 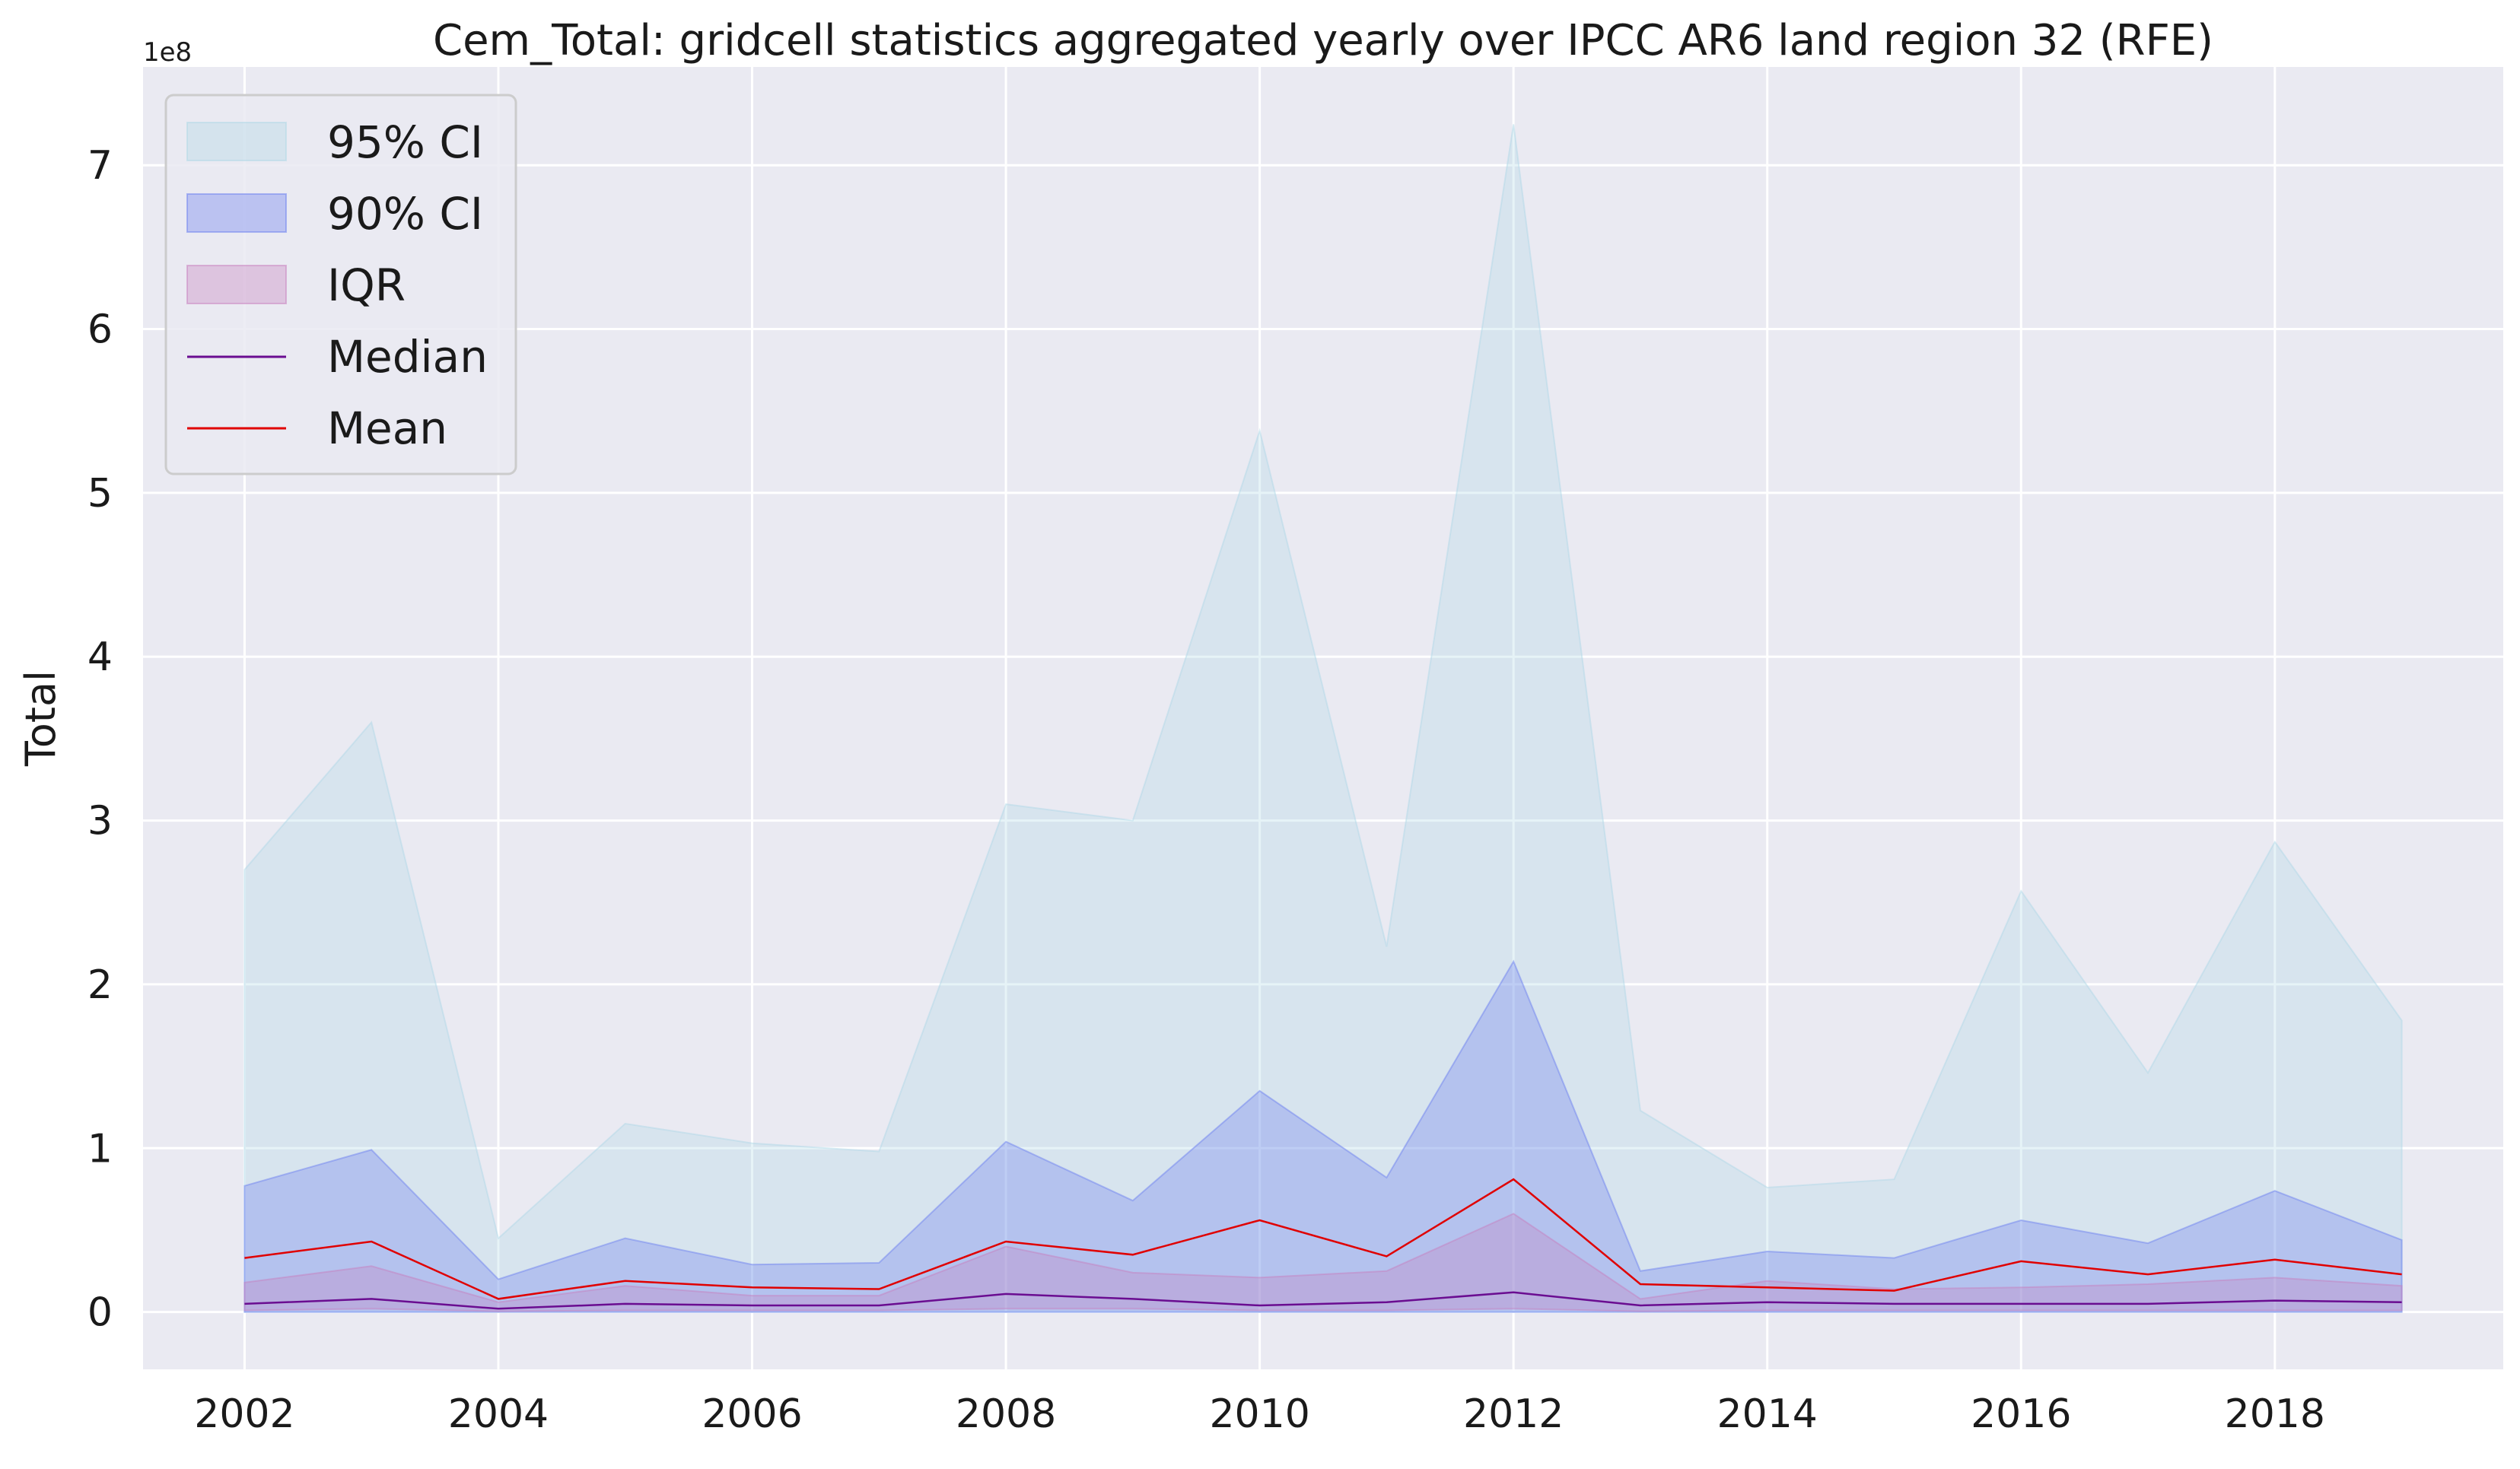 I want to click on y-tick-label: 1, so click(x=101, y=1149).